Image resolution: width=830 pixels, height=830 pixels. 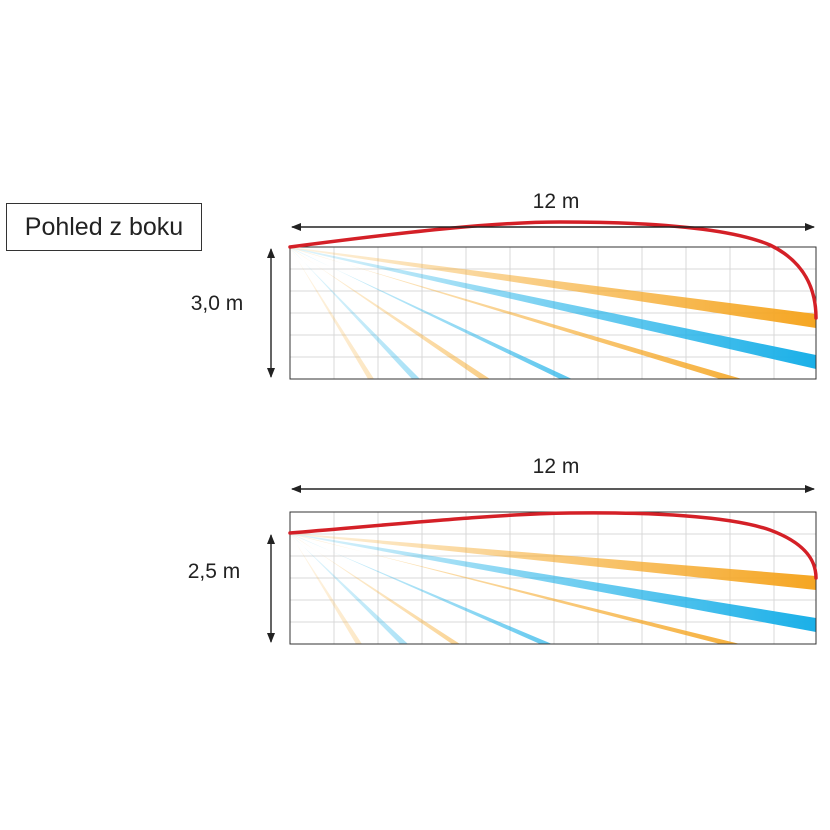 I want to click on grid, so click(x=553, y=578).